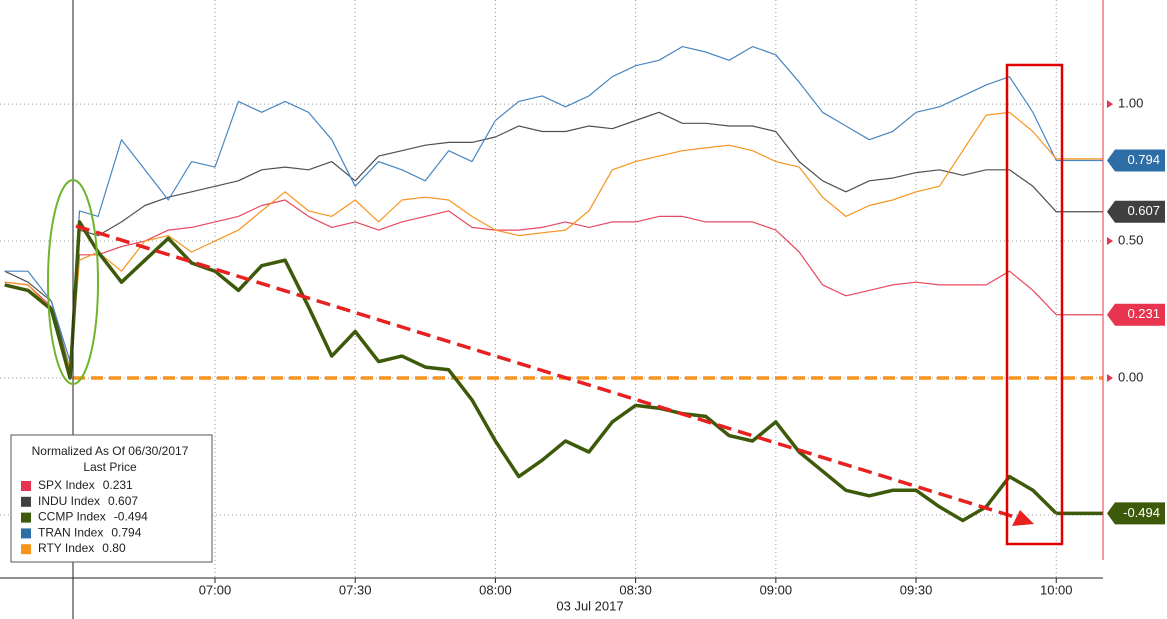 This screenshot has width=1167, height=619. I want to click on last-value-label: 0.231, so click(1143, 313).